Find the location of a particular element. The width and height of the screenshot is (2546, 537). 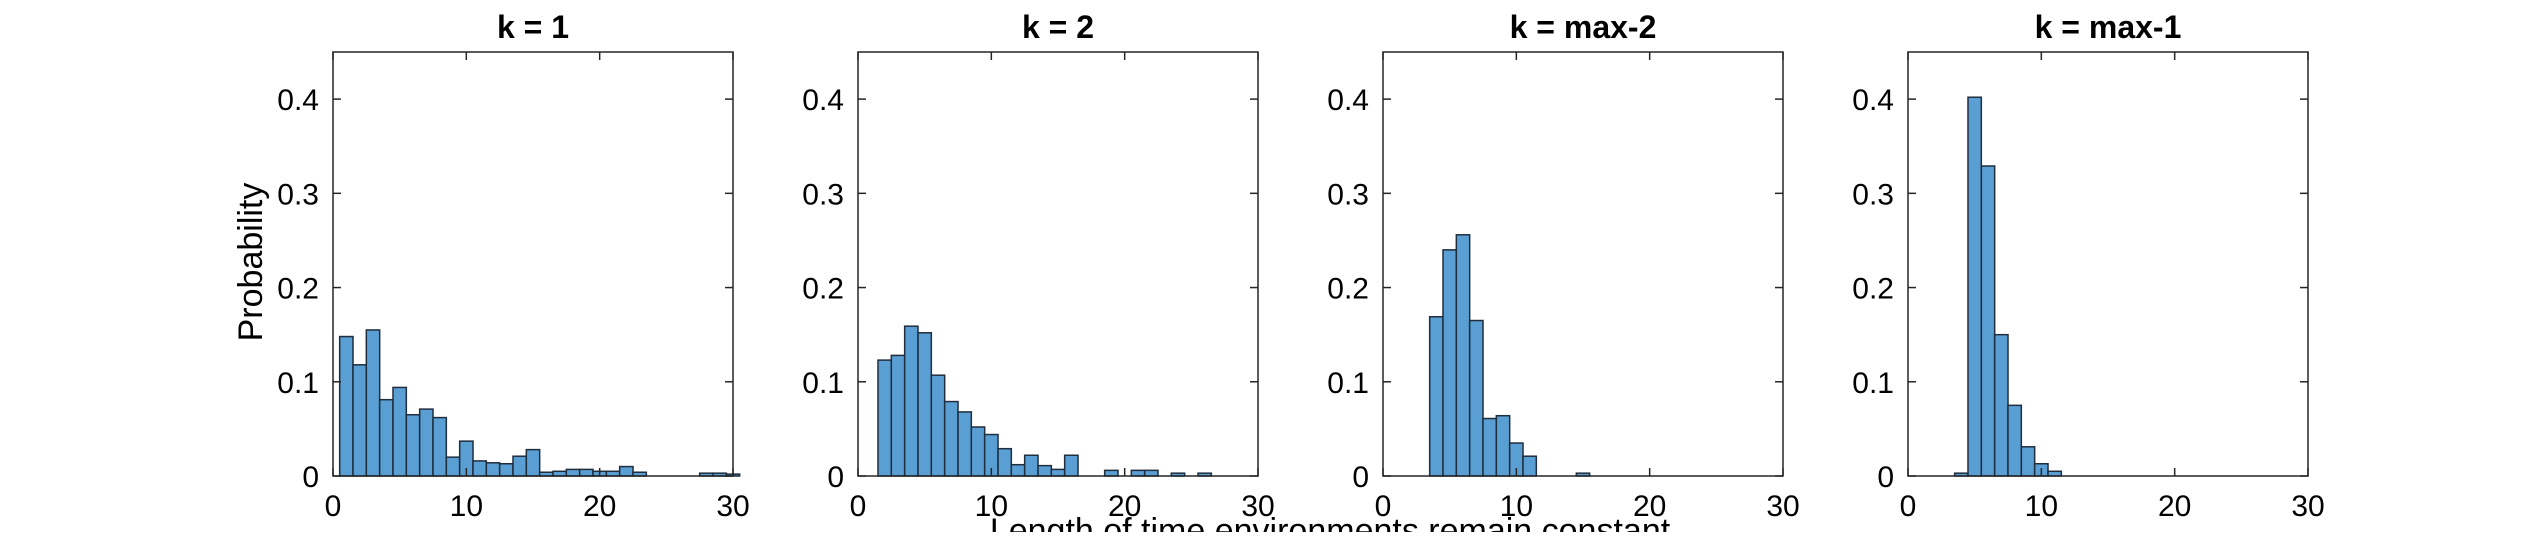

panel-title: k = 2 is located at coordinates (1058, 27).